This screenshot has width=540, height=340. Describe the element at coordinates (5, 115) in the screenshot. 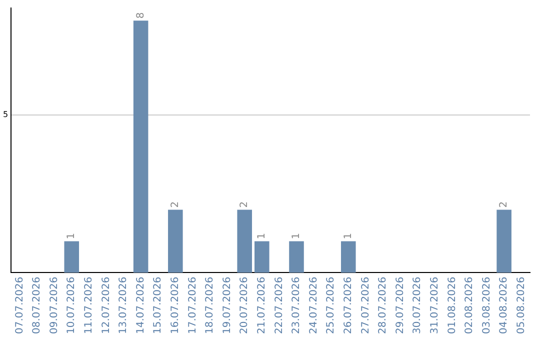

I see `y-tick-label: 5` at that location.